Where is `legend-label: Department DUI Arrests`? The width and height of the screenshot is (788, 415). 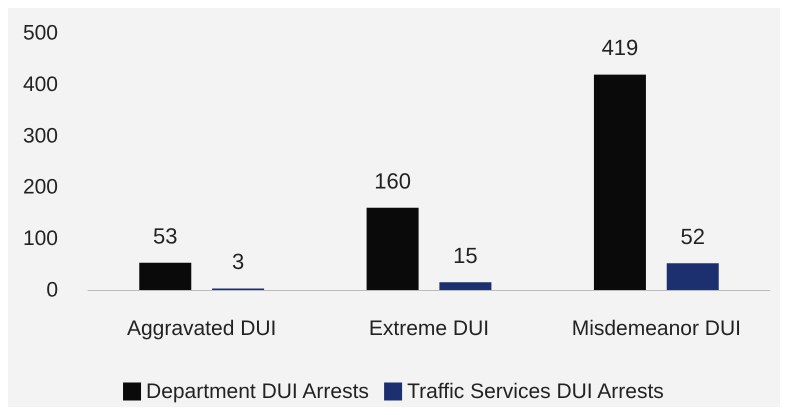 legend-label: Department DUI Arrests is located at coordinates (257, 391).